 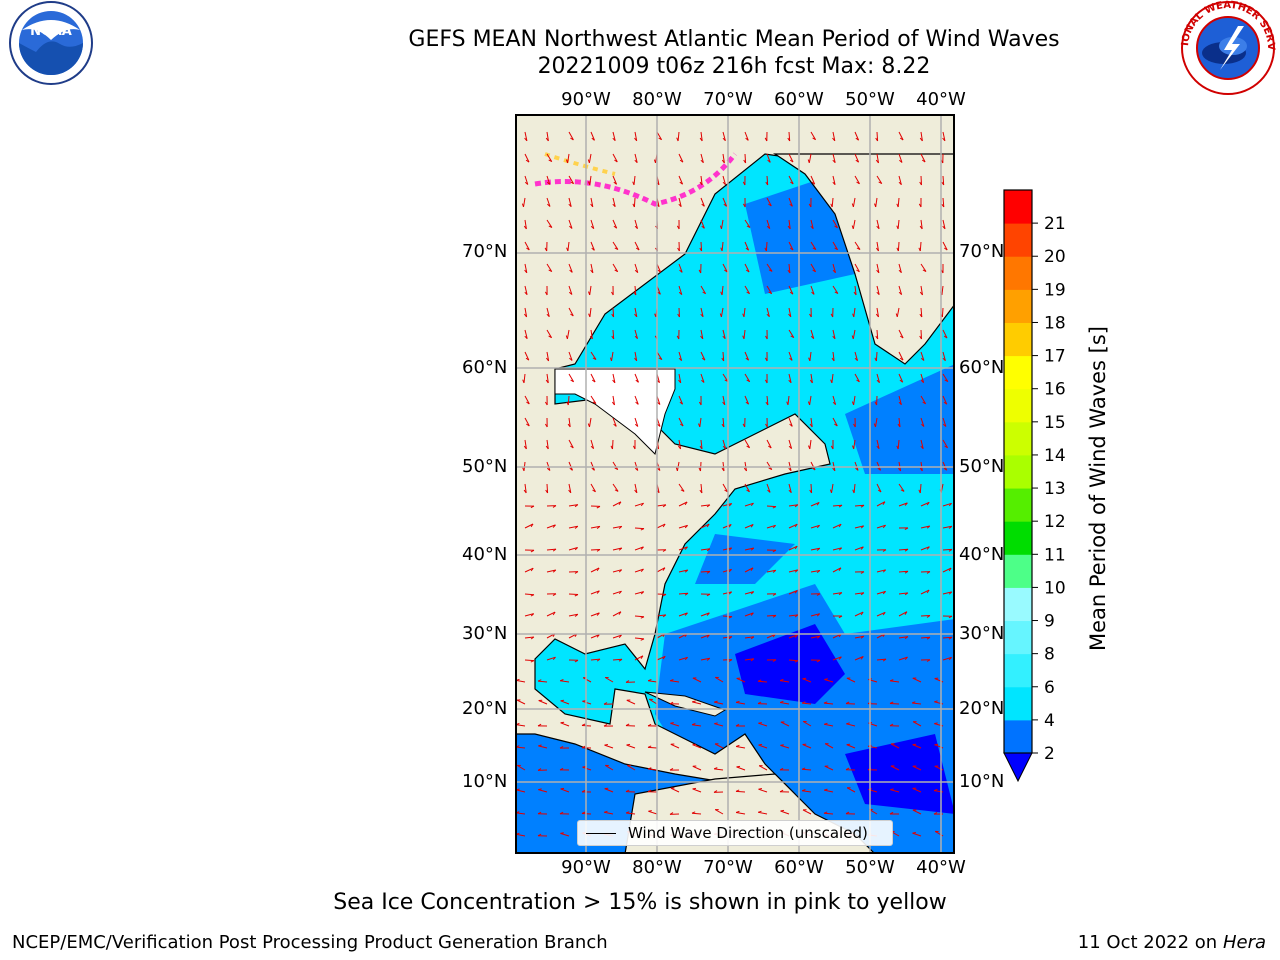 I want to click on colorbar-tick-label: 9, so click(x=1049, y=622).